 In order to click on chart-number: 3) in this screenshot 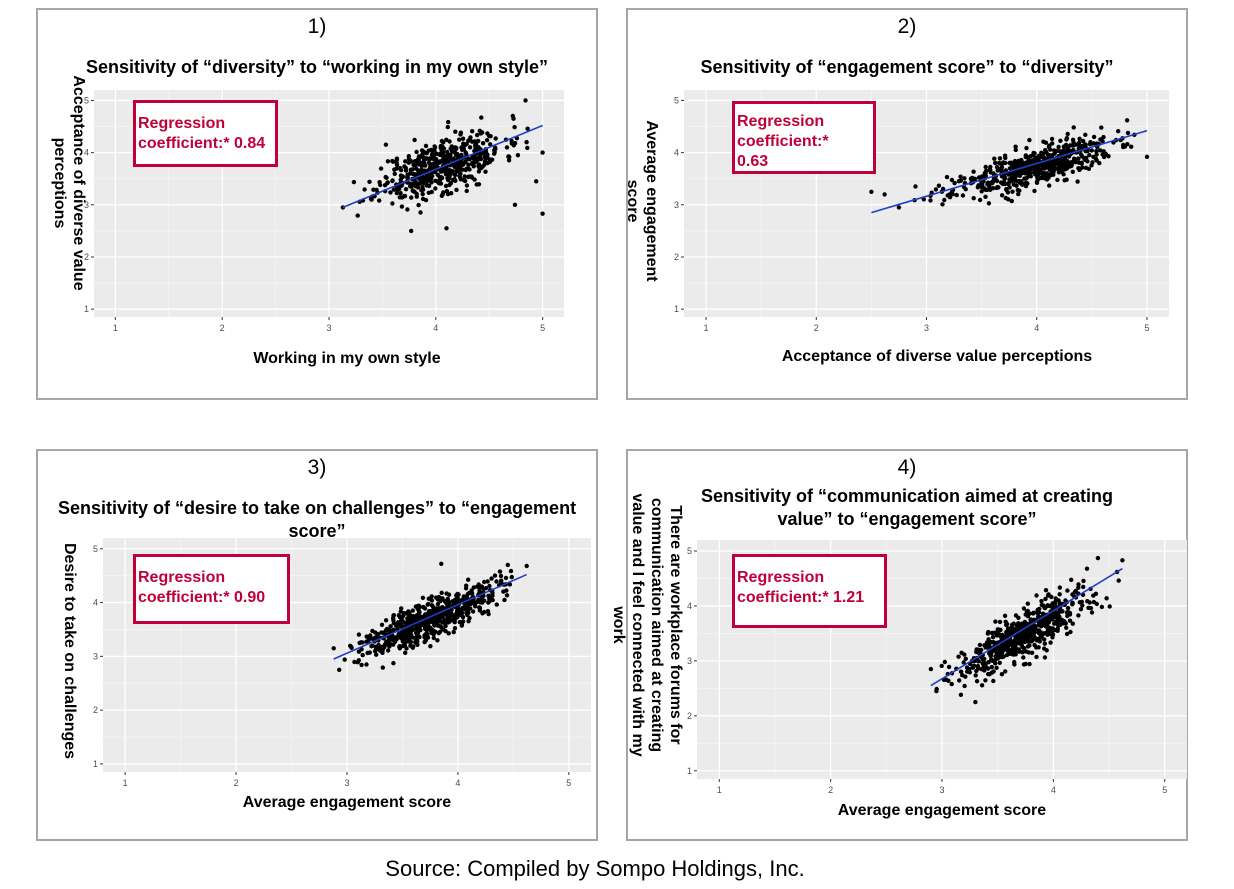, I will do `click(317, 467)`.